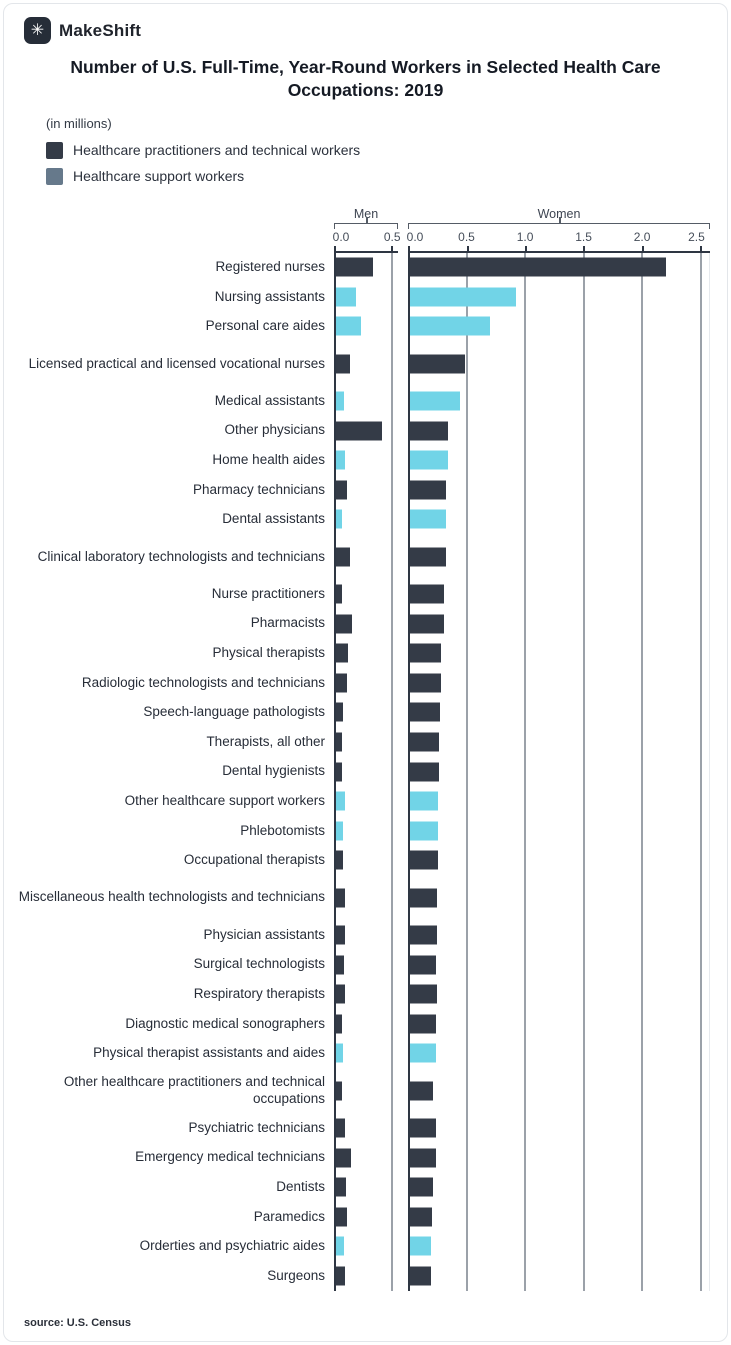 The image size is (731, 1345). What do you see at coordinates (268, 593) in the screenshot?
I see `occupation-label: Nurse practitioners` at bounding box center [268, 593].